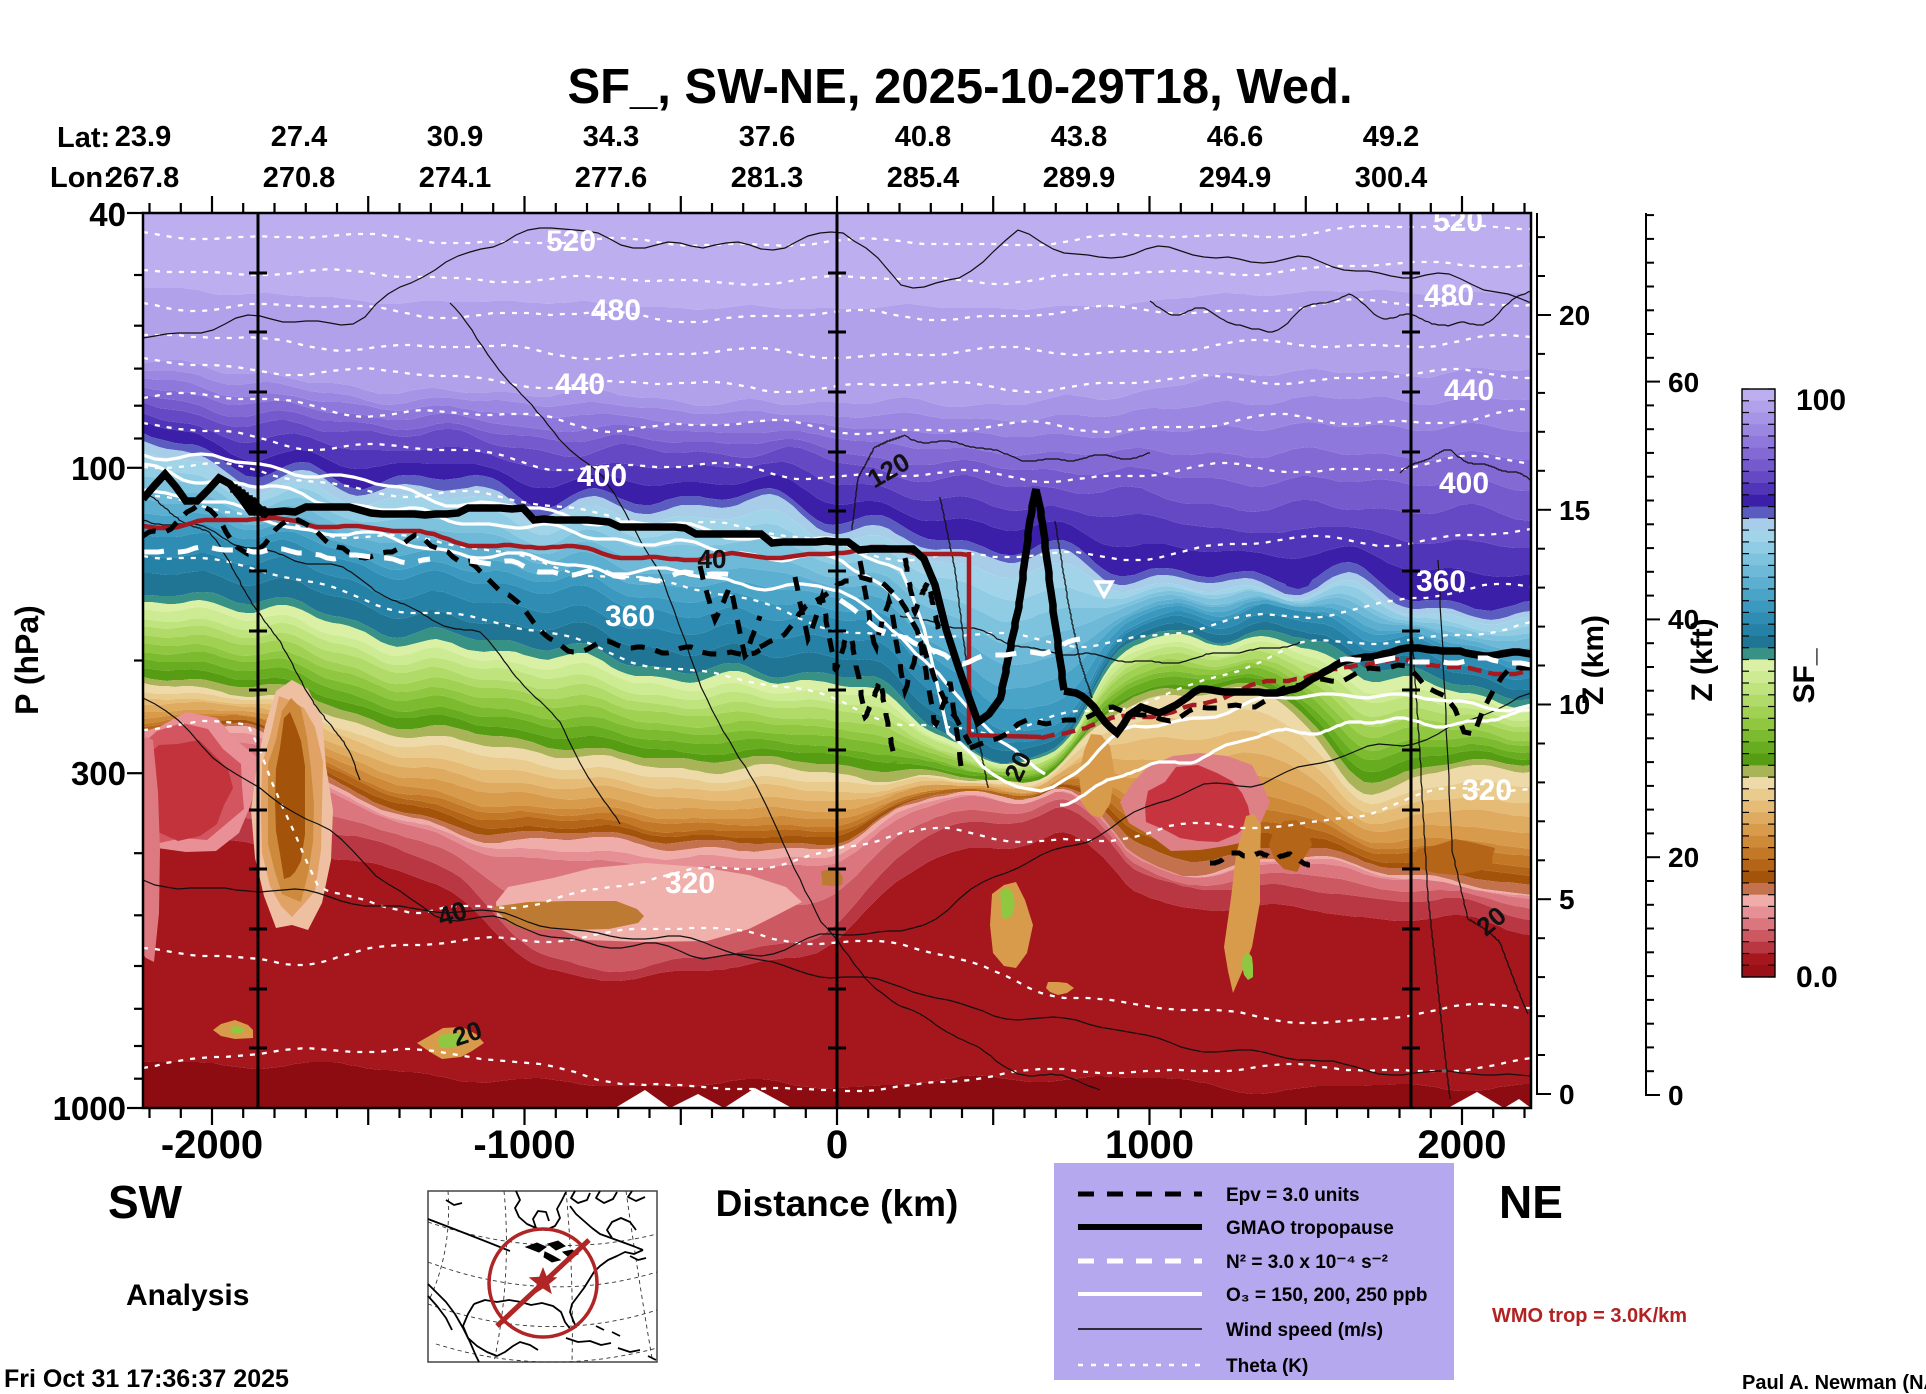  Describe the element at coordinates (1574, 704) in the screenshot. I see `svg-text: 10` at that location.